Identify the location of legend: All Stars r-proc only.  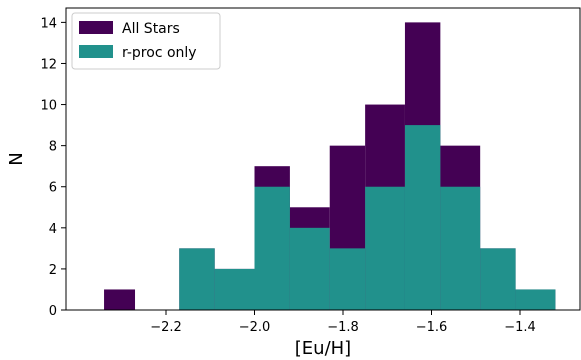
(146, 41).